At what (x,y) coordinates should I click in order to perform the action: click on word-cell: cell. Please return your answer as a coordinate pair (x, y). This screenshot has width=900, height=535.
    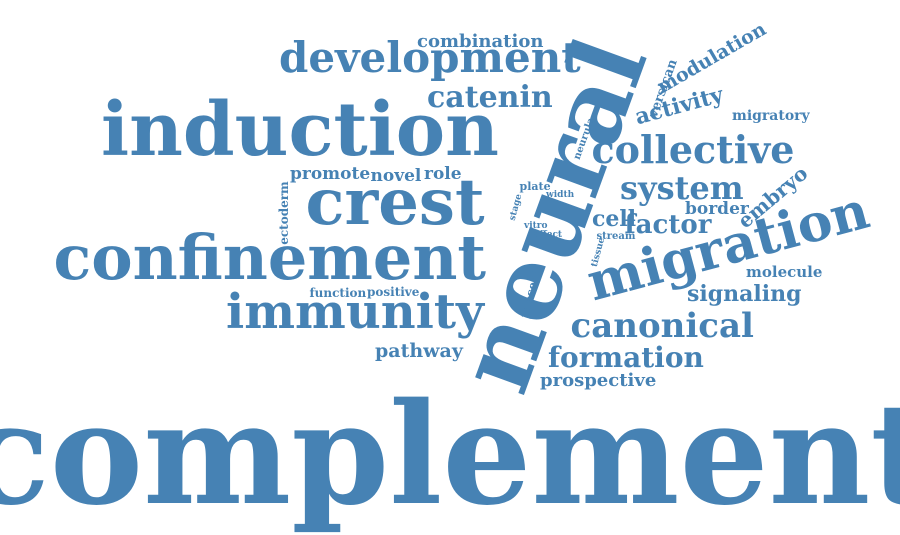
    Looking at the image, I should click on (614, 219).